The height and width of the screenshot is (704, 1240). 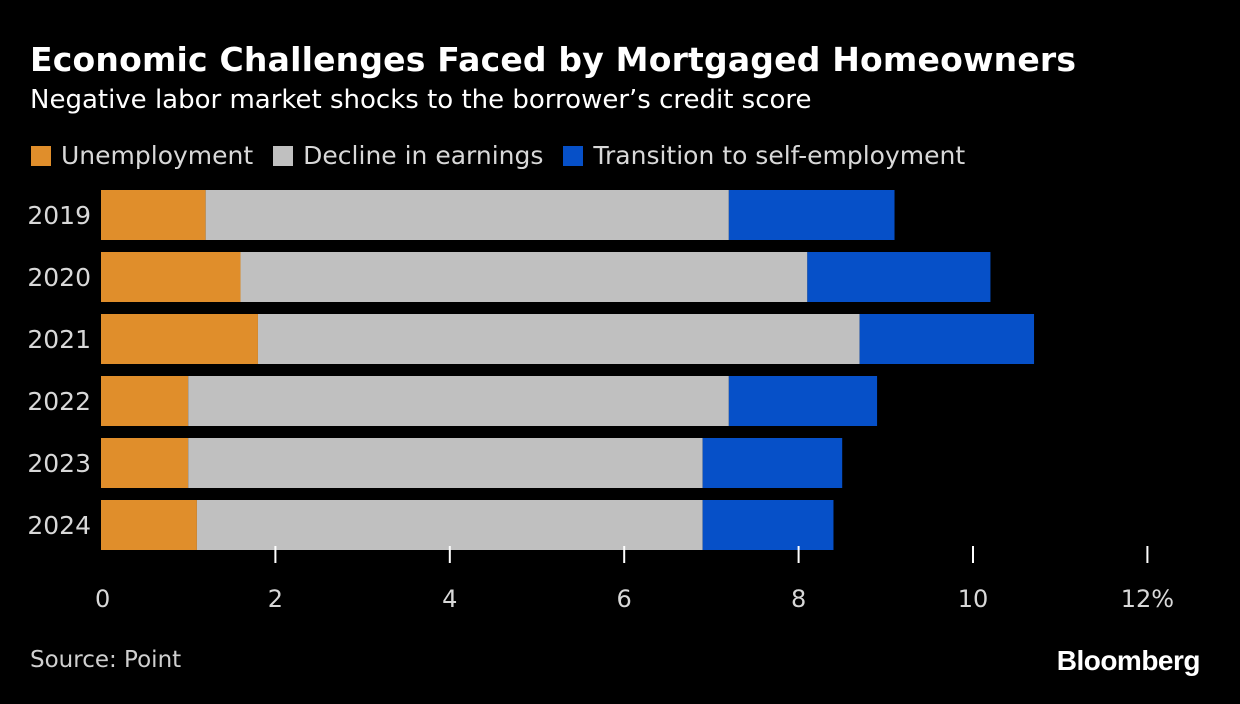 I want to click on x-tick-label-3: 6, so click(x=624, y=599).